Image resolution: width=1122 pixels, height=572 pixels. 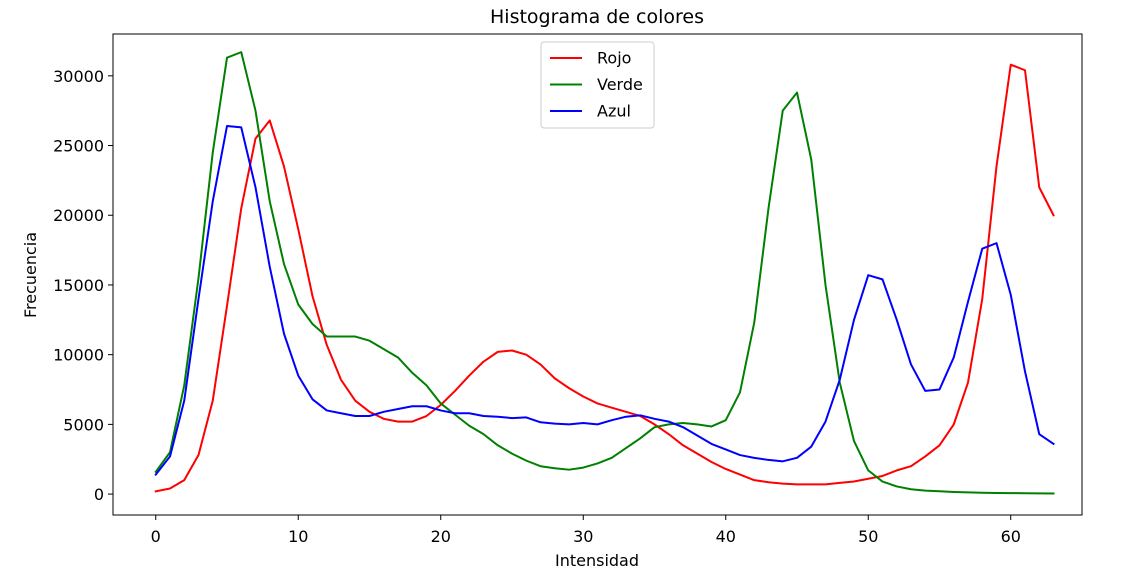 I want to click on x-axis: 0 10 20 30 40 50 60, so click(x=586, y=530).